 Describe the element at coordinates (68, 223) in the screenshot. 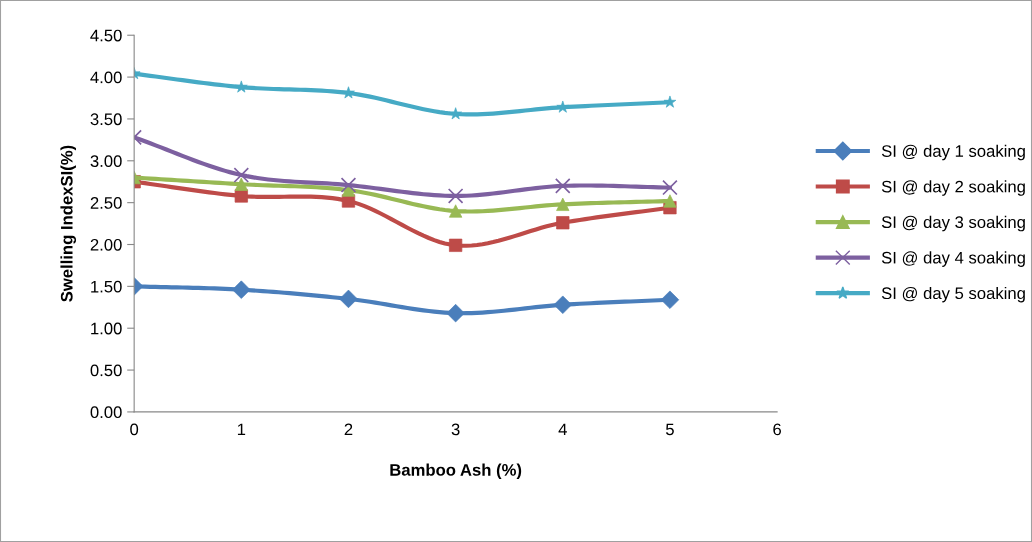

I see `y-axis-title: Swelling IndexSI(%)` at that location.